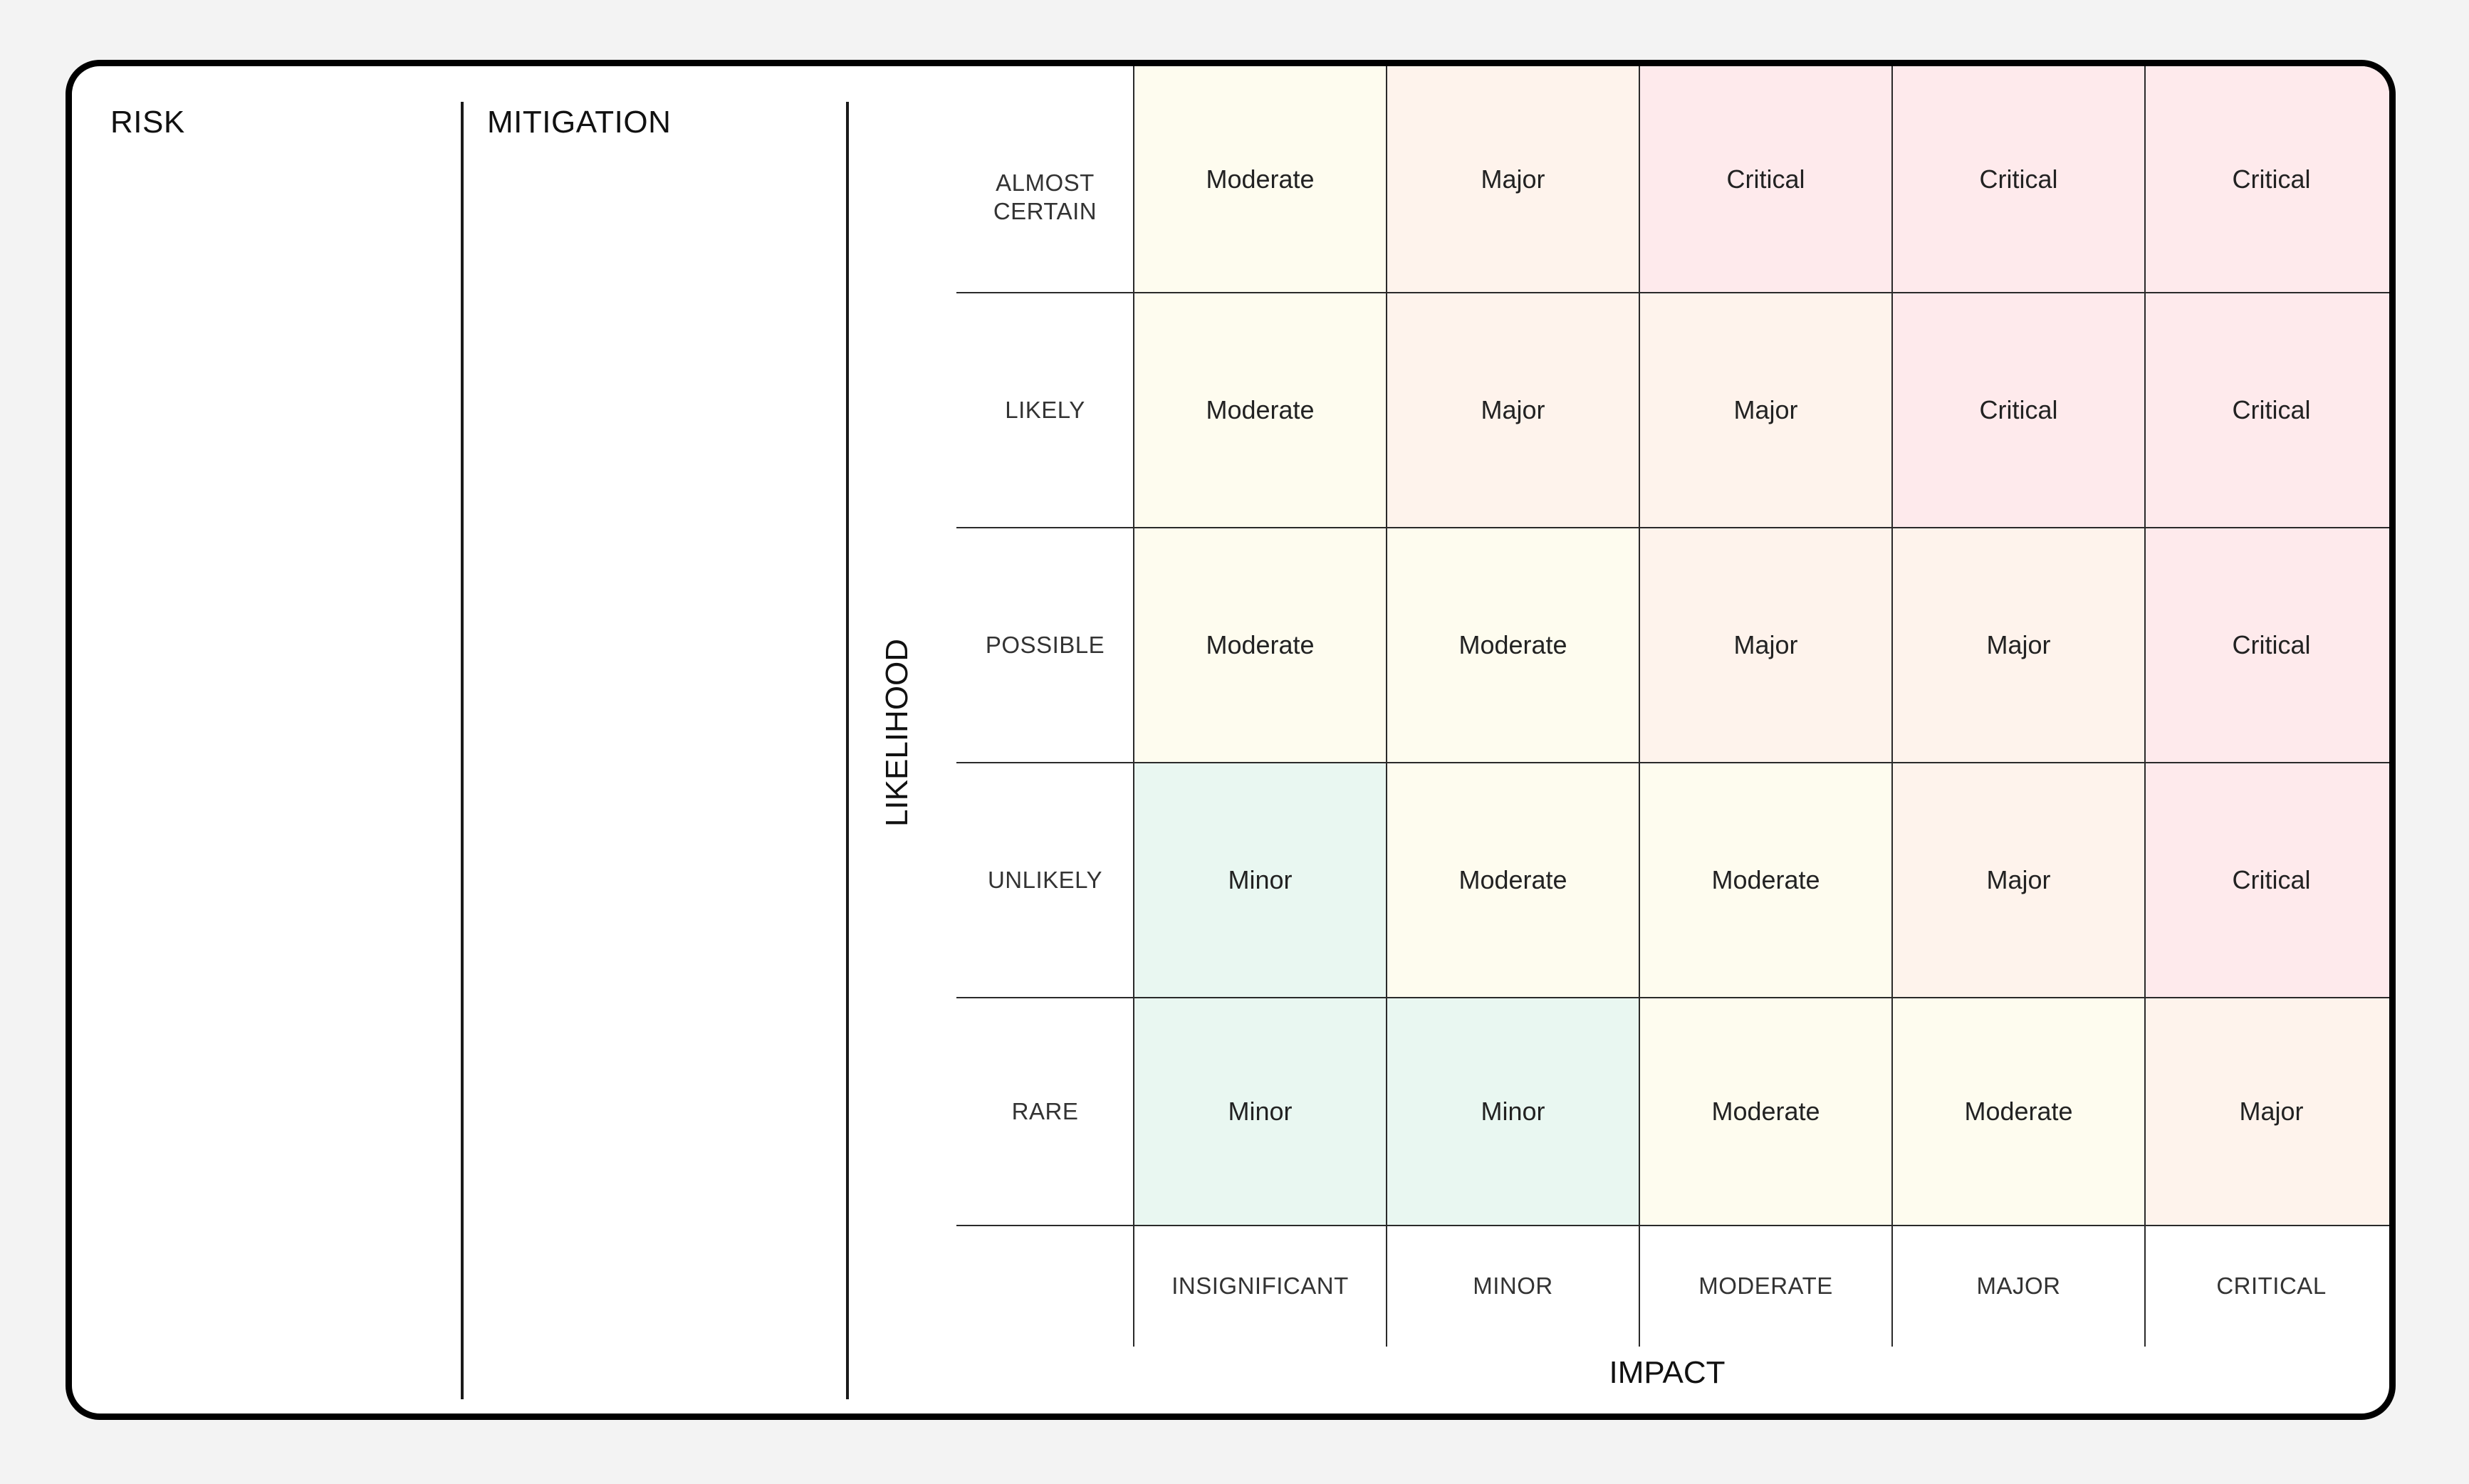 The width and height of the screenshot is (2469, 1484). I want to click on matrix-cell-possible-minor: Moderate, so click(1513, 645).